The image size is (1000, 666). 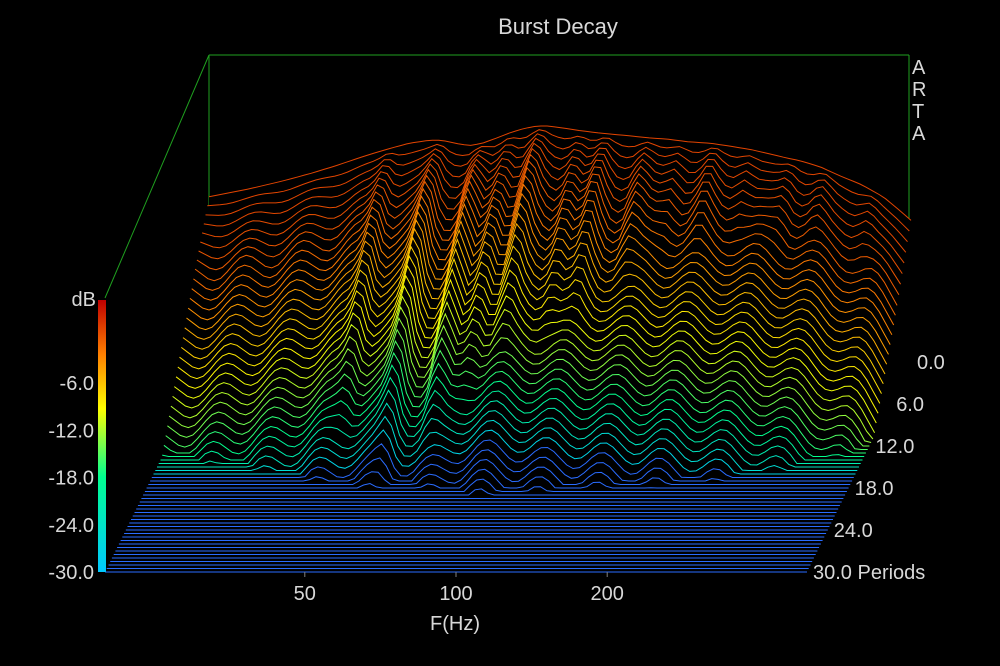 What do you see at coordinates (71, 526) in the screenshot?
I see `z-tick-label: -24.0` at bounding box center [71, 526].